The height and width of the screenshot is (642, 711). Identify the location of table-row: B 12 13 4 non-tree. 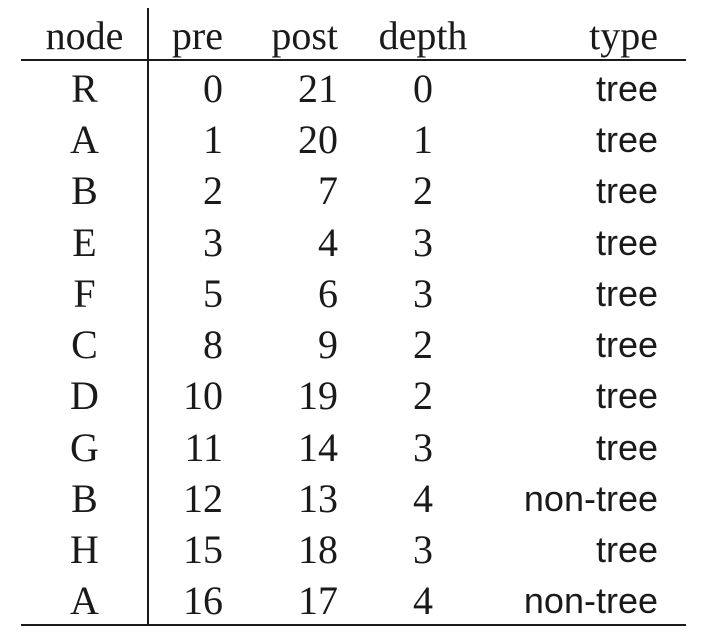
(353, 498).